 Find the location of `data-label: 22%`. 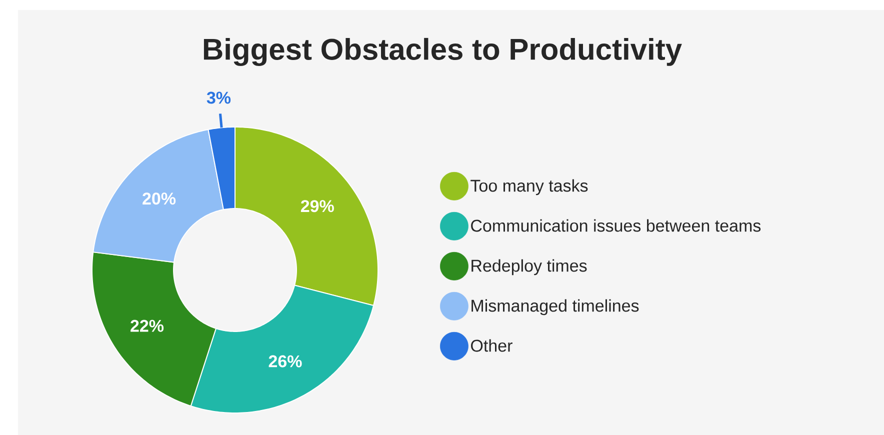

data-label: 22% is located at coordinates (147, 326).